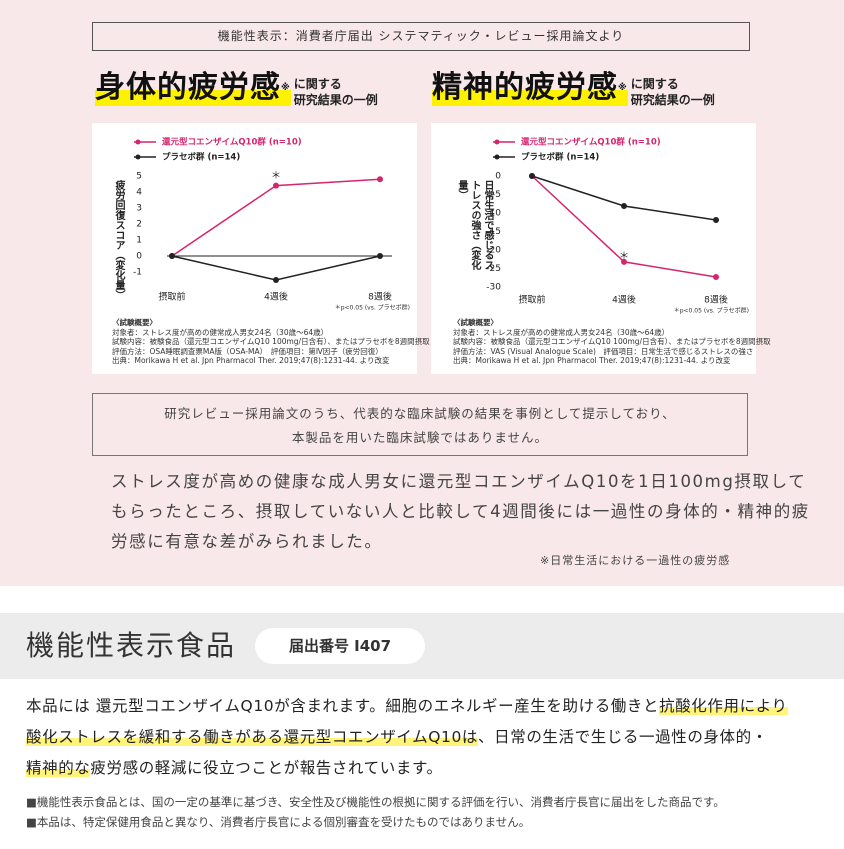  Describe the element at coordinates (139, 193) in the screenshot. I see `y-tick-label: 4` at that location.